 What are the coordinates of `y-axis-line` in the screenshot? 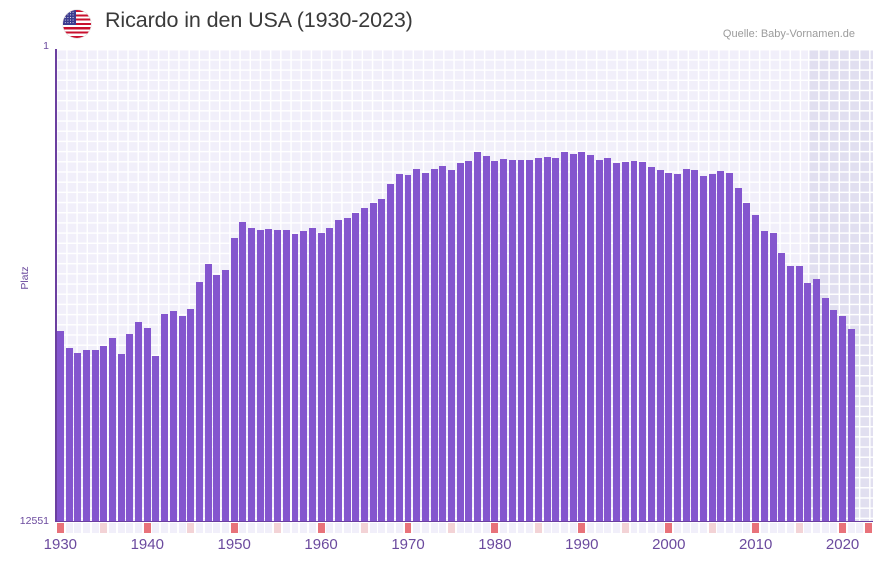 It's located at (56, 285).